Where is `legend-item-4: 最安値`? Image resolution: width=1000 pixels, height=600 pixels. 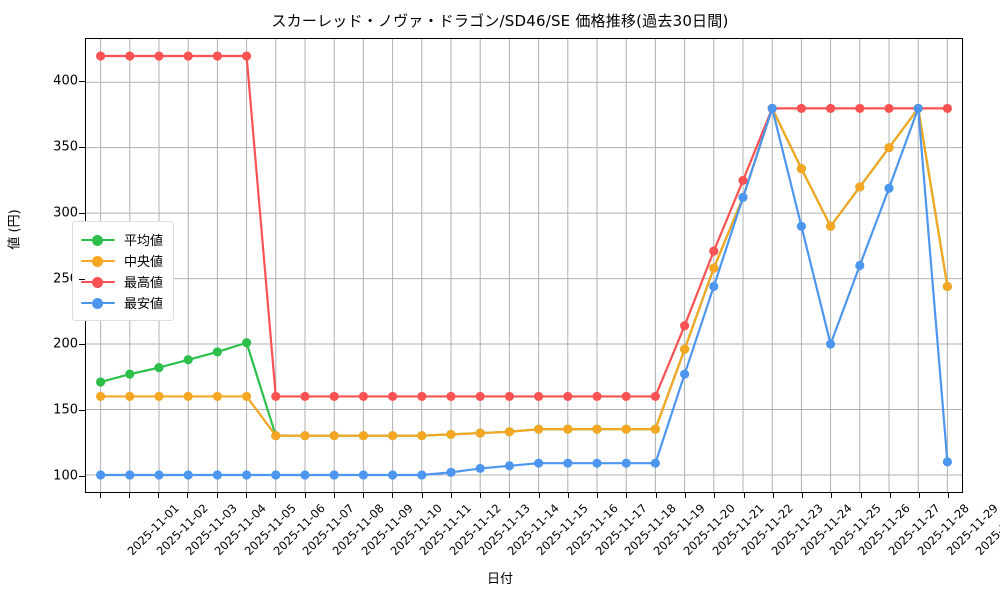
legend-item-4: 最安値 is located at coordinates (122, 302).